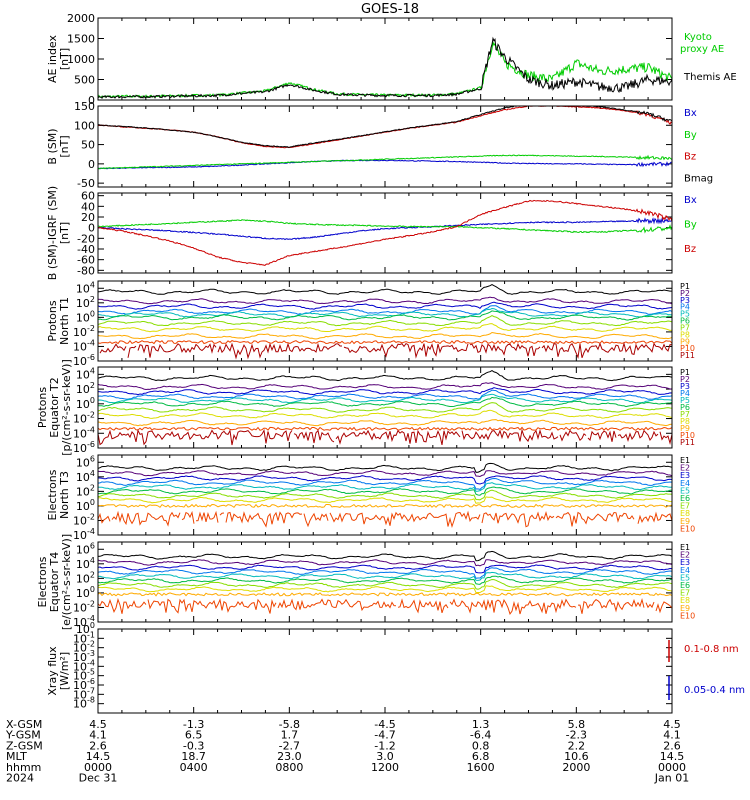 Image resolution: width=750 pixels, height=800 pixels. What do you see at coordinates (385, 589) in the screenshot?
I see `channel-line-e8` at bounding box center [385, 589].